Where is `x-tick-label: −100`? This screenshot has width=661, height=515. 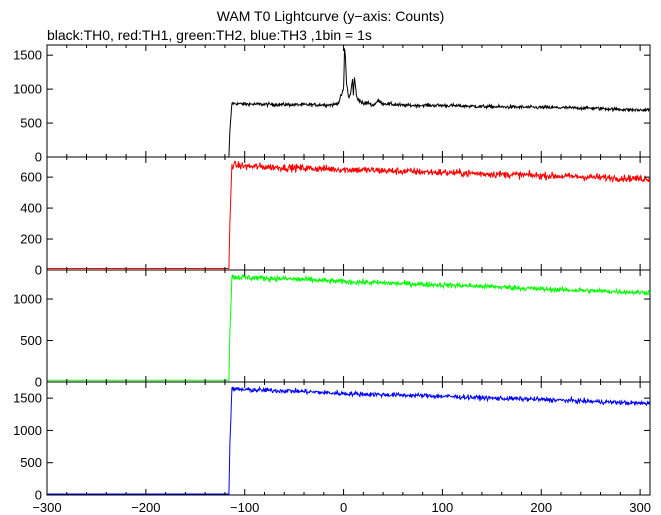 x-tick-label: −100 is located at coordinates (244, 507).